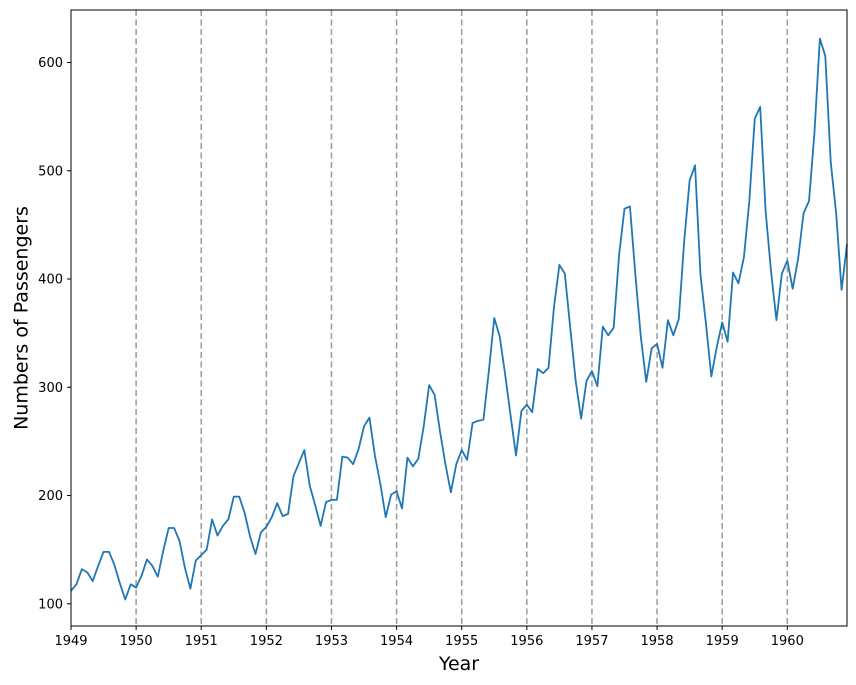 The width and height of the screenshot is (856, 685). What do you see at coordinates (50, 63) in the screenshot?
I see `y-tick-label: 600` at bounding box center [50, 63].